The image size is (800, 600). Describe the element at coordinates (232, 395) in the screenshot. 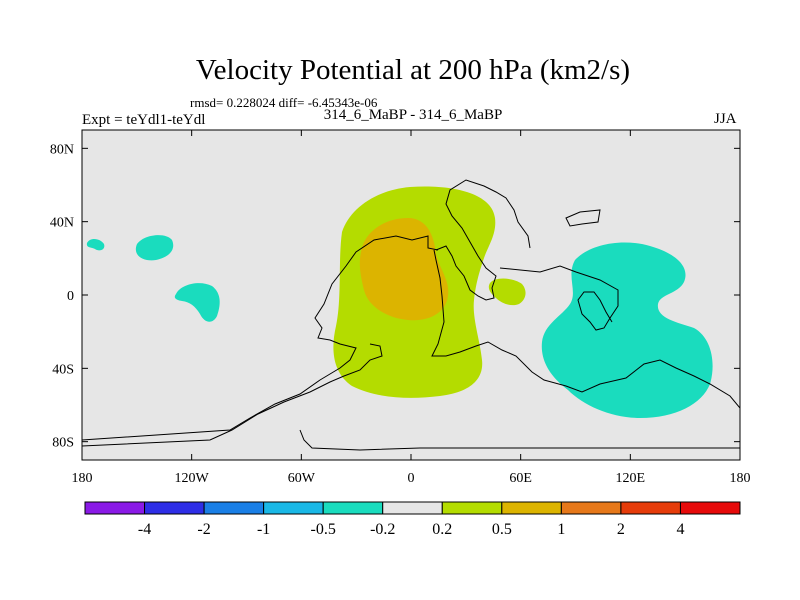

I see `coastline-south-america-east` at that location.